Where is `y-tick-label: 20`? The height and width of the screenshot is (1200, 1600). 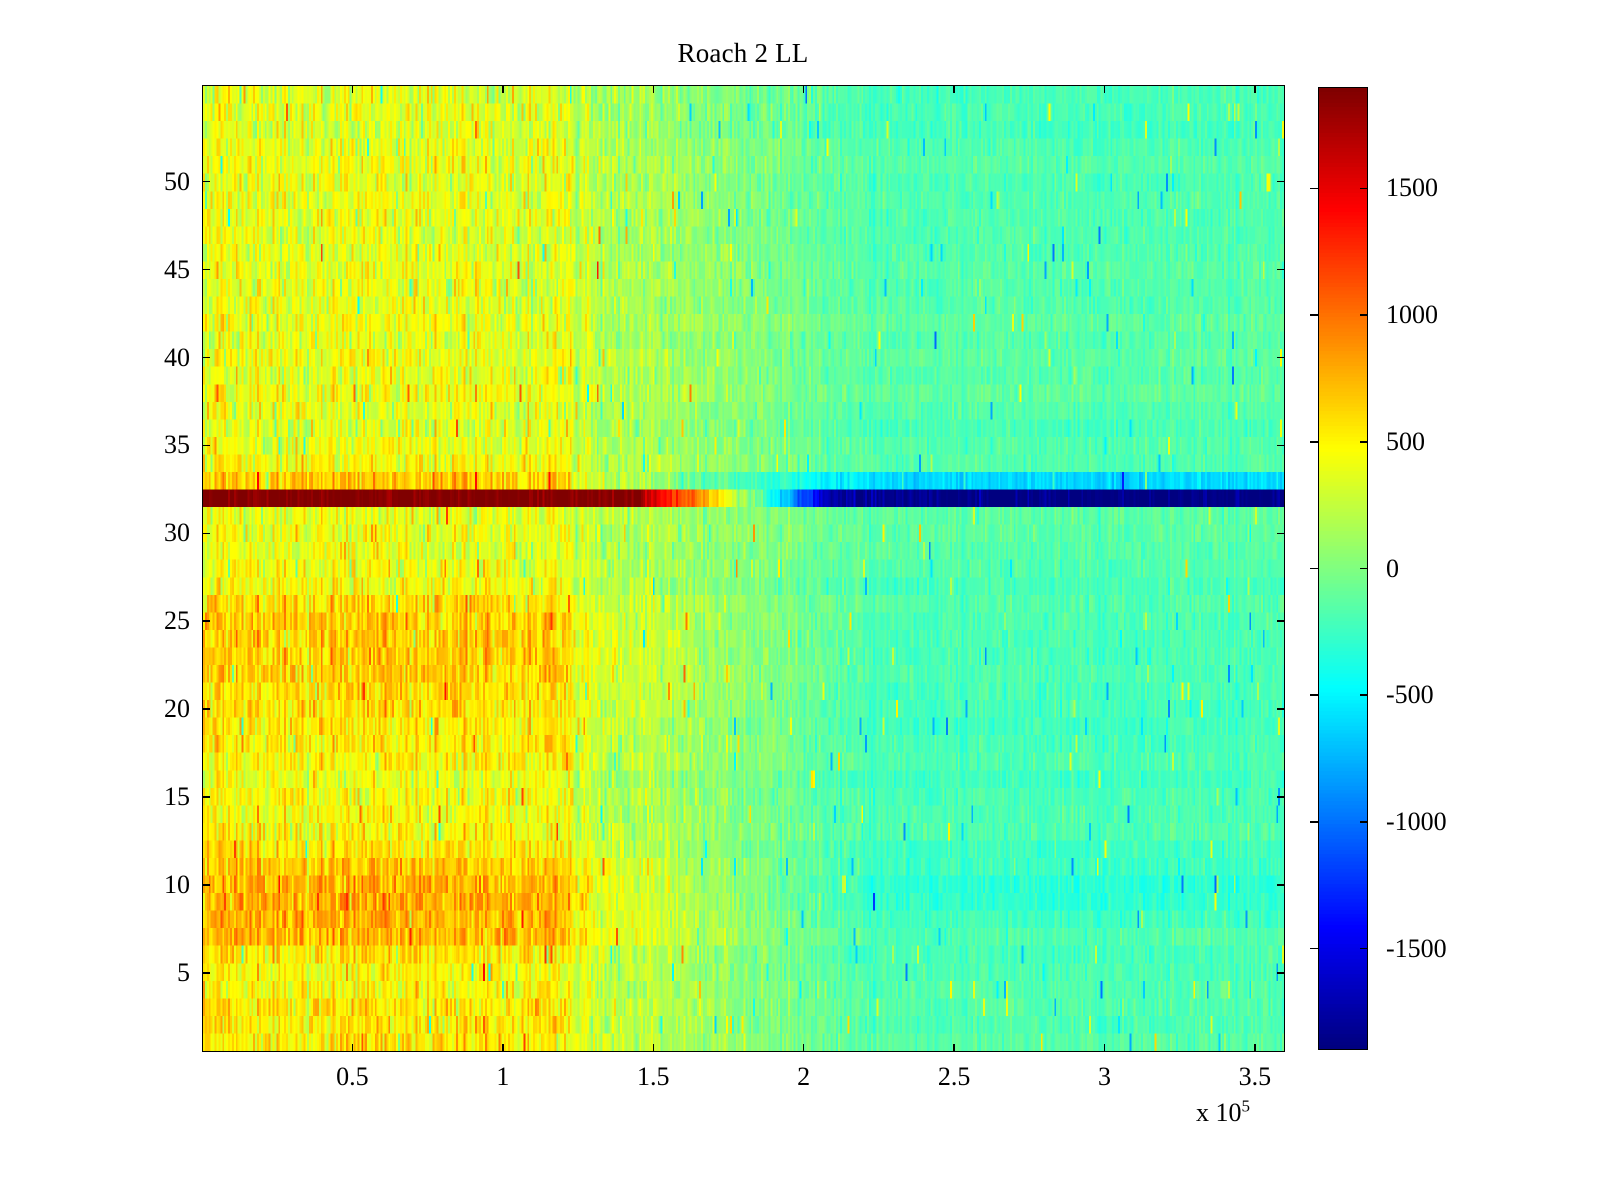 y-tick-label: 20 is located at coordinates (177, 709).